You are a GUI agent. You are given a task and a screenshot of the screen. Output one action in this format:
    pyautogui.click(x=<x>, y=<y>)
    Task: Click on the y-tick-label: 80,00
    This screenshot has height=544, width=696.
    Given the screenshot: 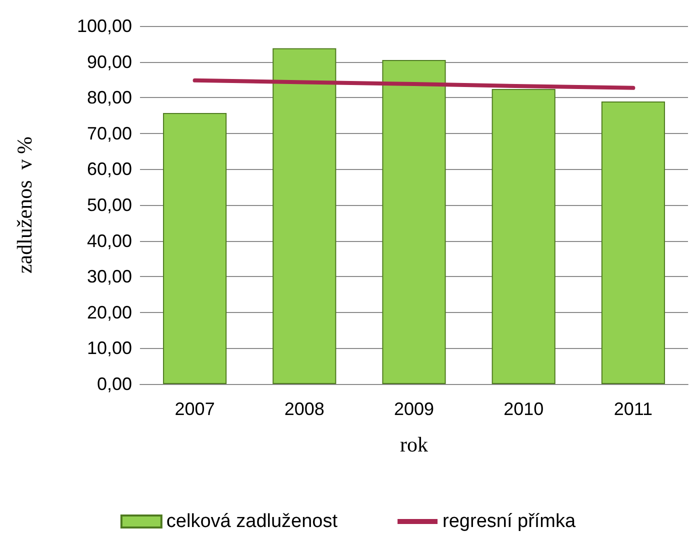 What is the action you would take?
    pyautogui.click(x=109, y=98)
    